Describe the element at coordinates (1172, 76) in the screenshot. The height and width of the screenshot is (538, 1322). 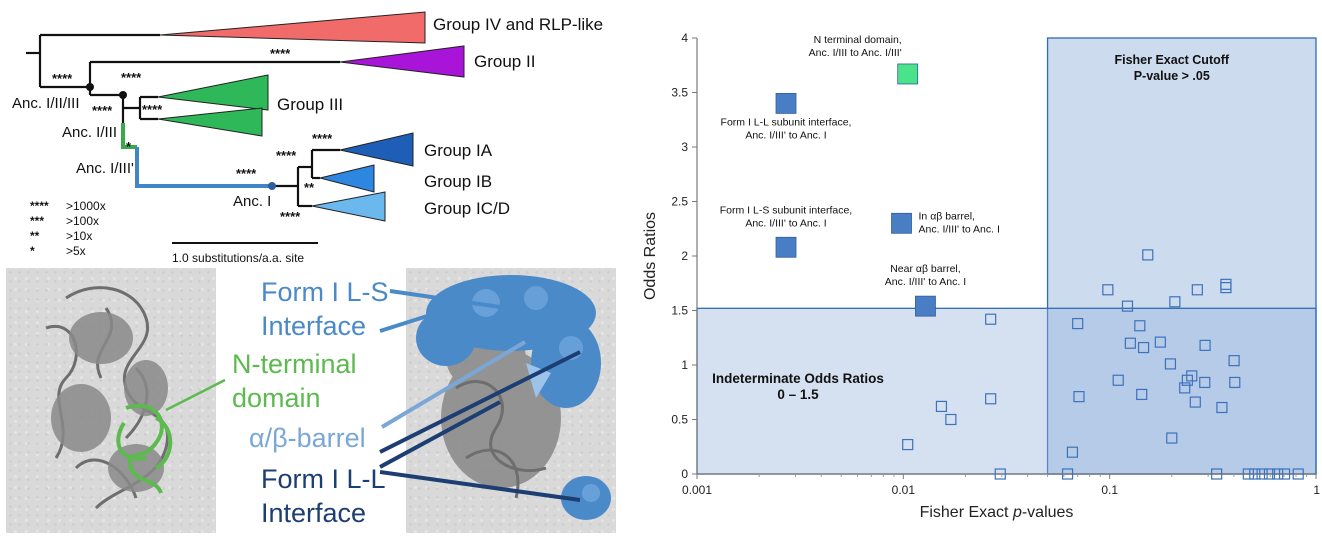
I see `region-subtitle: P-value > .05` at that location.